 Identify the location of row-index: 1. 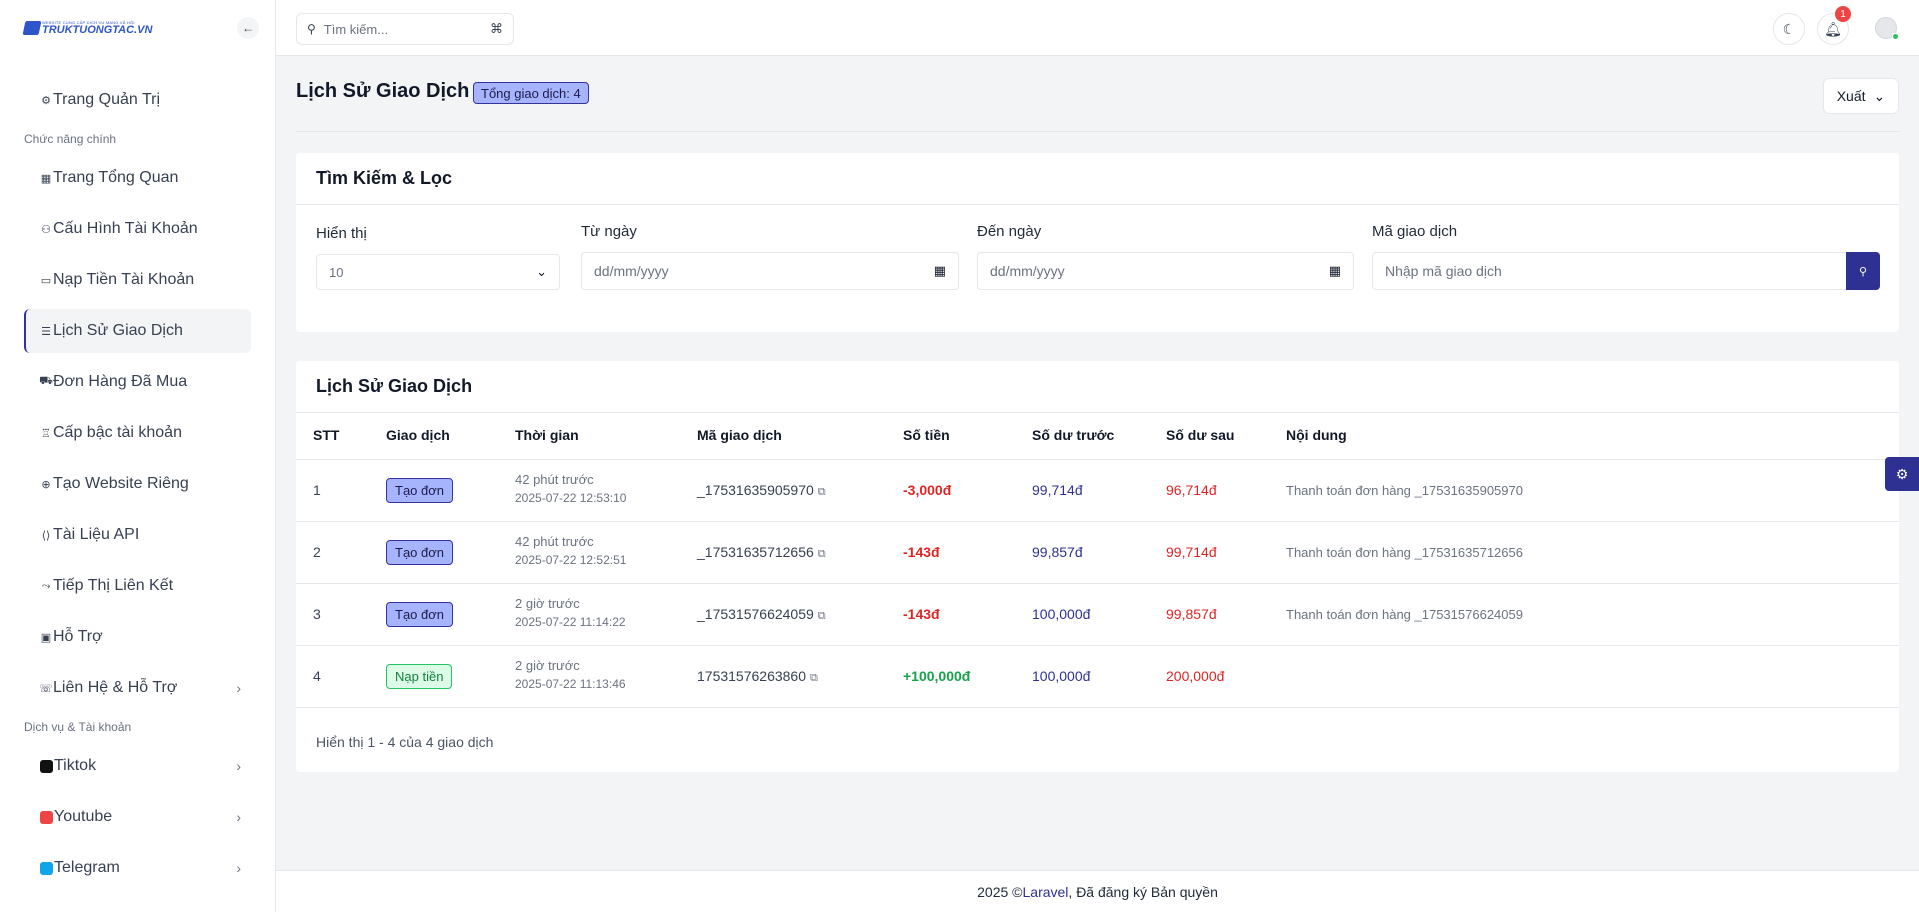
(317, 490).